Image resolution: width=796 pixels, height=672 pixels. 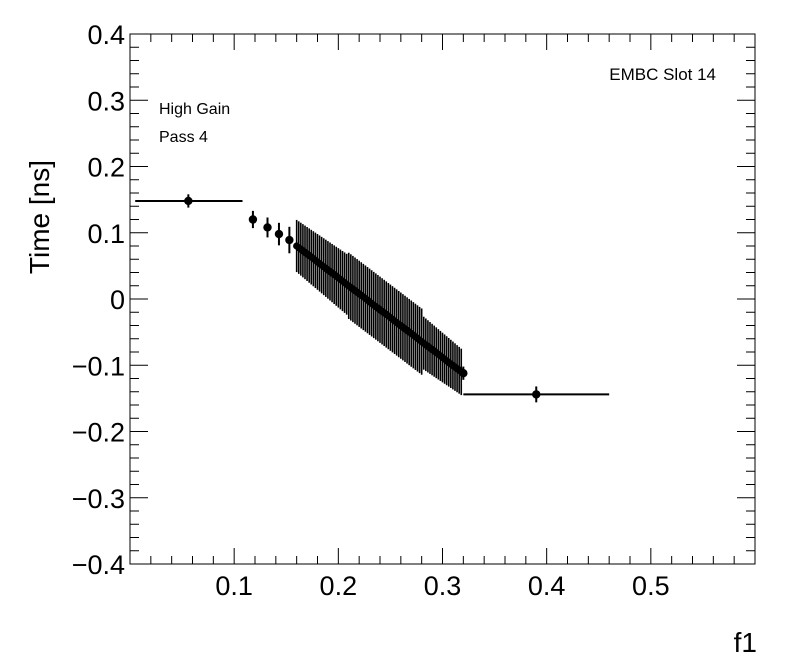 What do you see at coordinates (106, 168) in the screenshot?
I see `y-tick-label: 0.2` at bounding box center [106, 168].